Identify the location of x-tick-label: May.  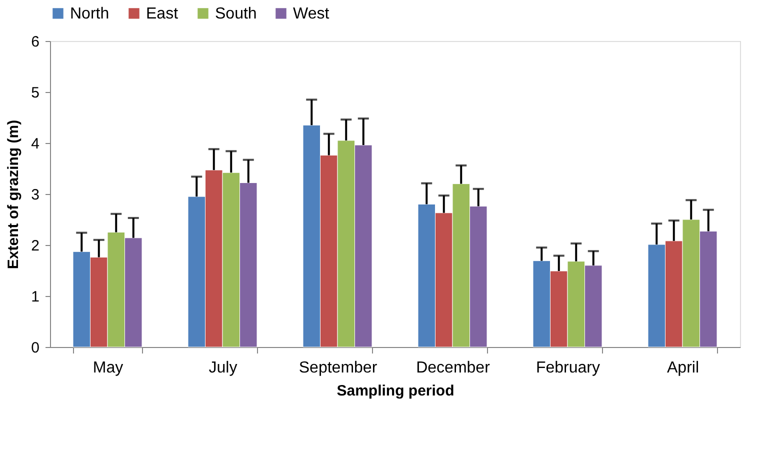
(108, 368).